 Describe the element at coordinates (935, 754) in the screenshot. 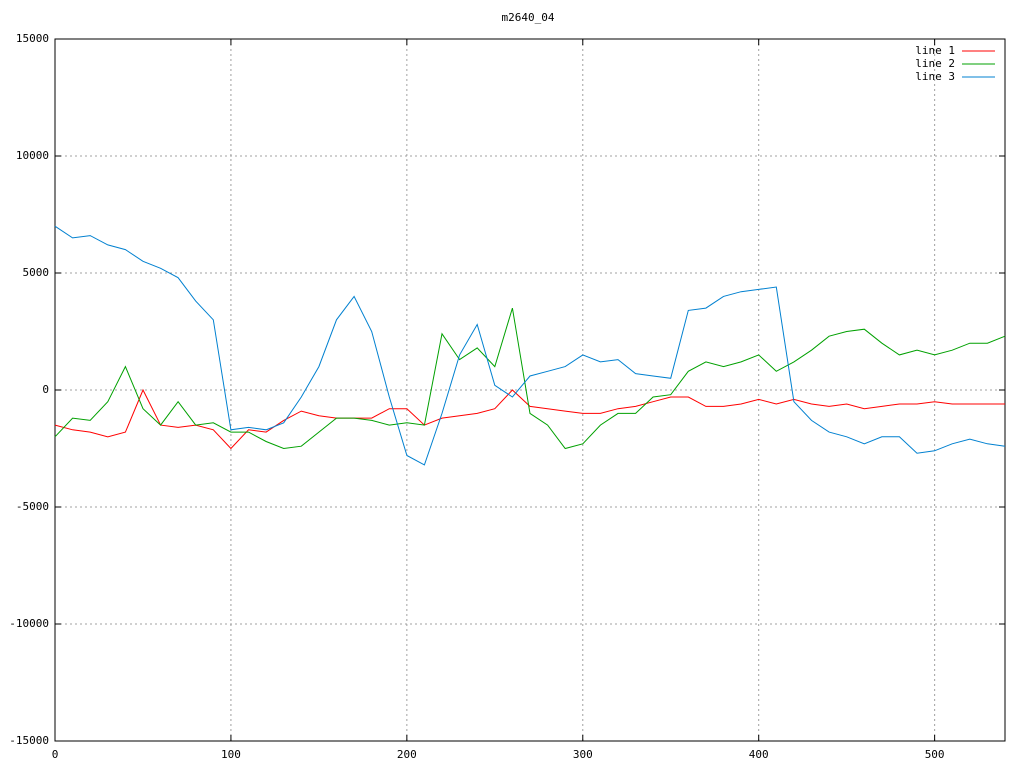

I see `x-tick-label: 500` at that location.